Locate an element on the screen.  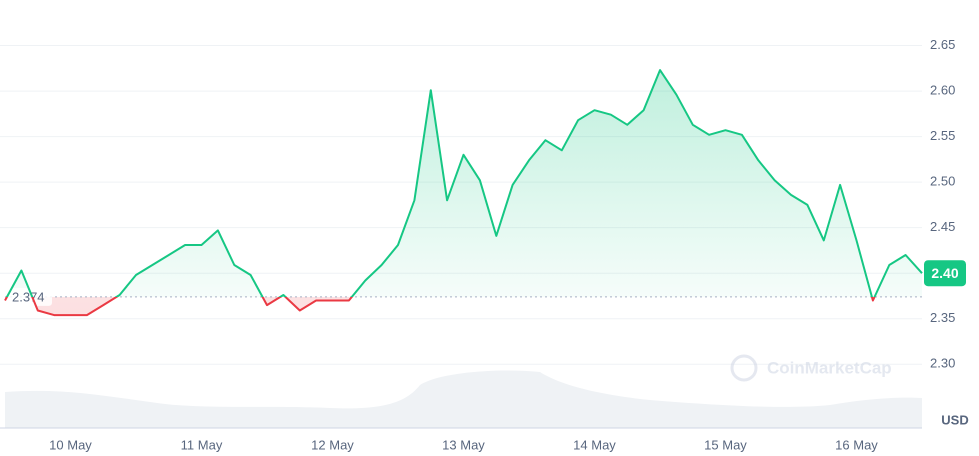
x-tick-label: 13 May is located at coordinates (463, 444).